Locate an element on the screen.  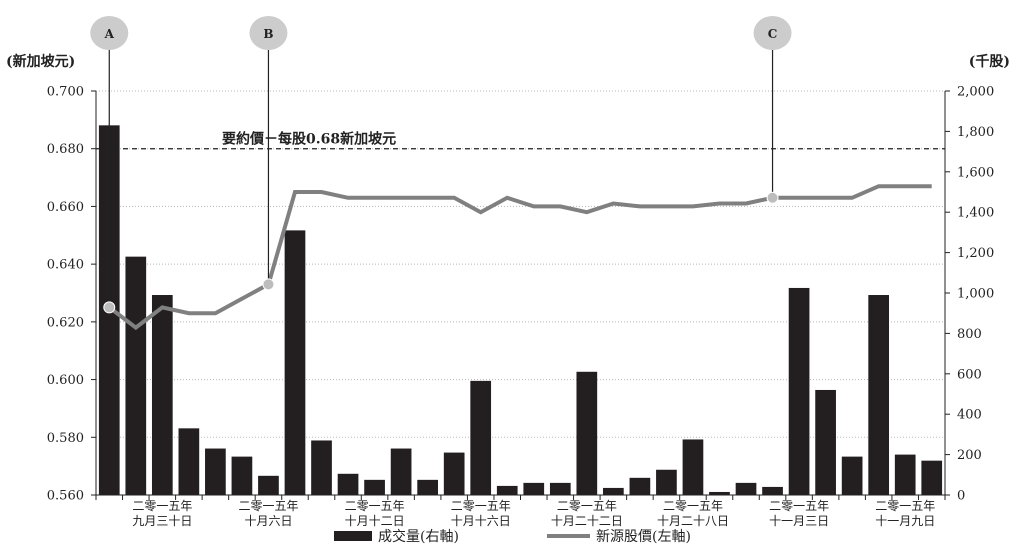
x-tick-label-line2: 十月十六日 is located at coordinates (481, 521).